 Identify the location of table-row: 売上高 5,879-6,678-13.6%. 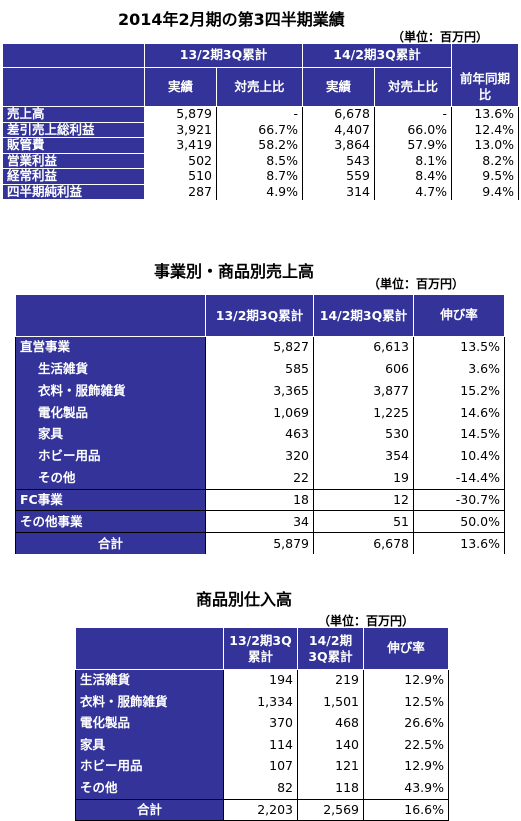
(261, 114).